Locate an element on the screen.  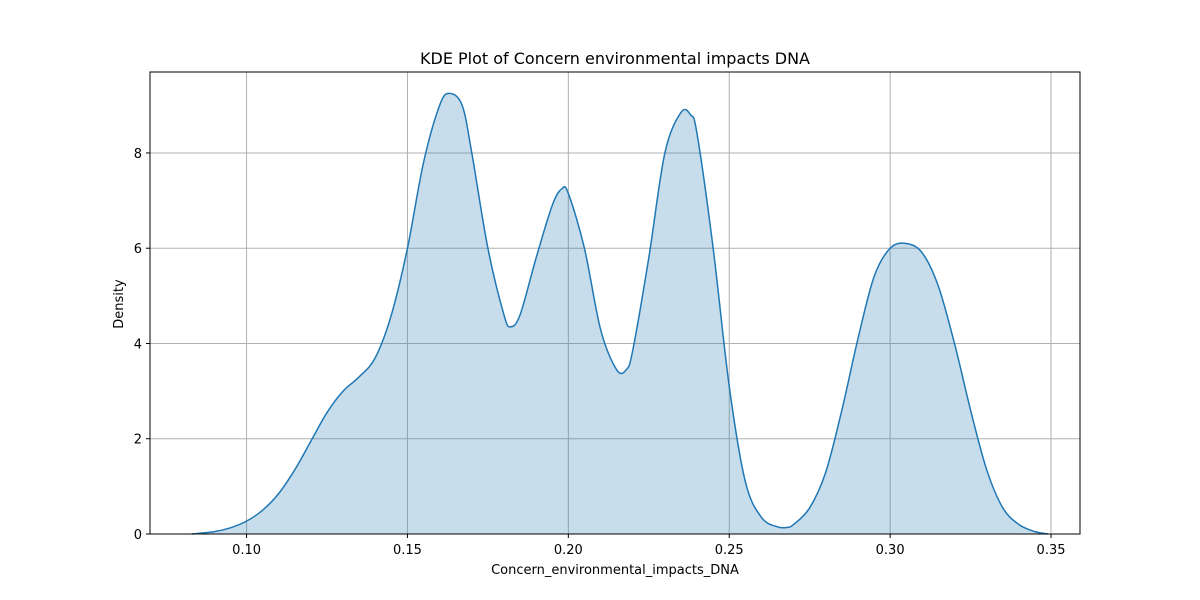
y-tick-label: 2 is located at coordinates (138, 440).